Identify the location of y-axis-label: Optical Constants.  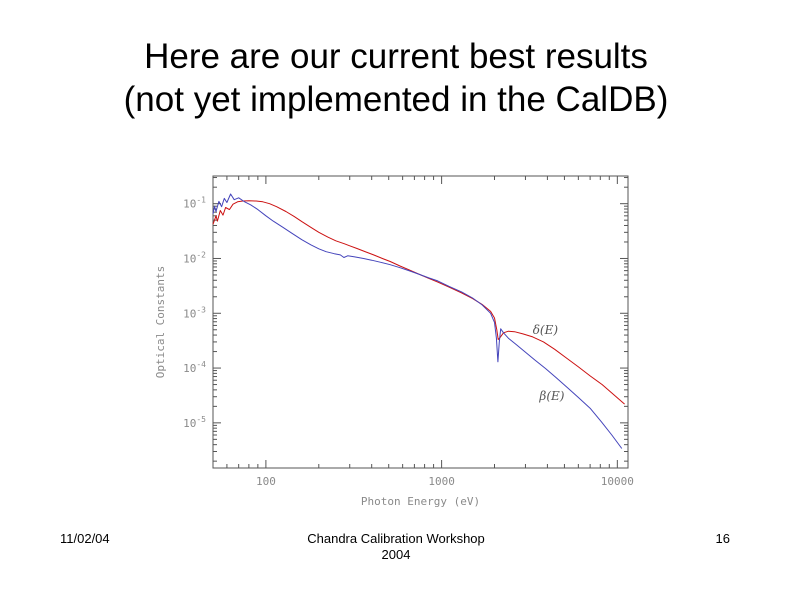
(160, 322).